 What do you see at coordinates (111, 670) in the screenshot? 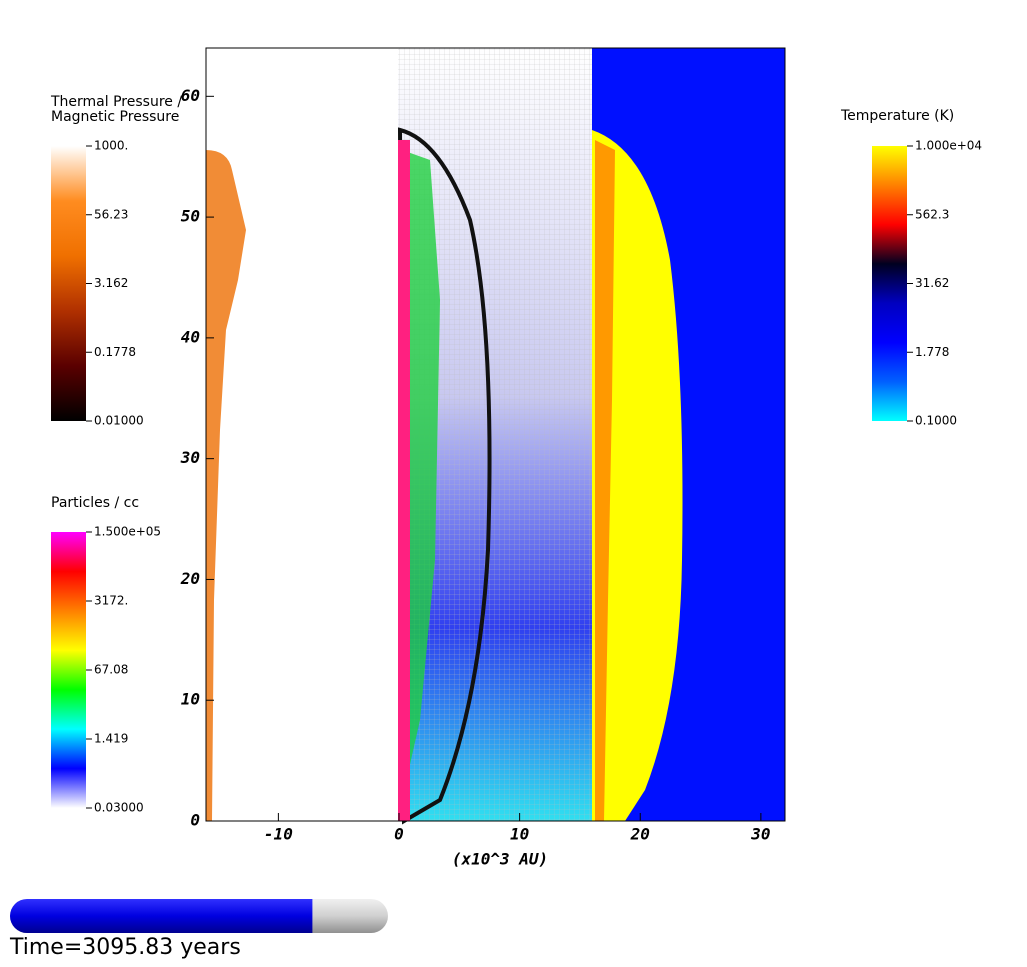
I see `colorbar-tick-label: 67.08` at bounding box center [111, 670].